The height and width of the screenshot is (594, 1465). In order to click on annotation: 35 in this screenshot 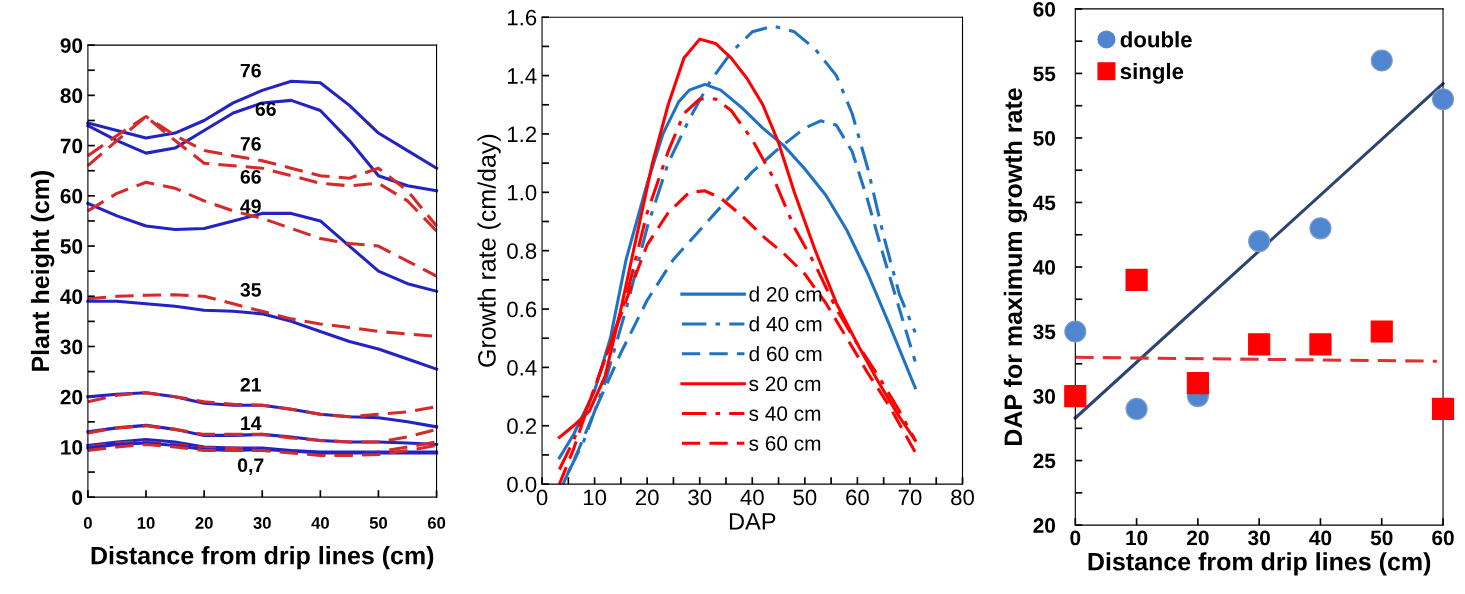, I will do `click(250, 289)`.